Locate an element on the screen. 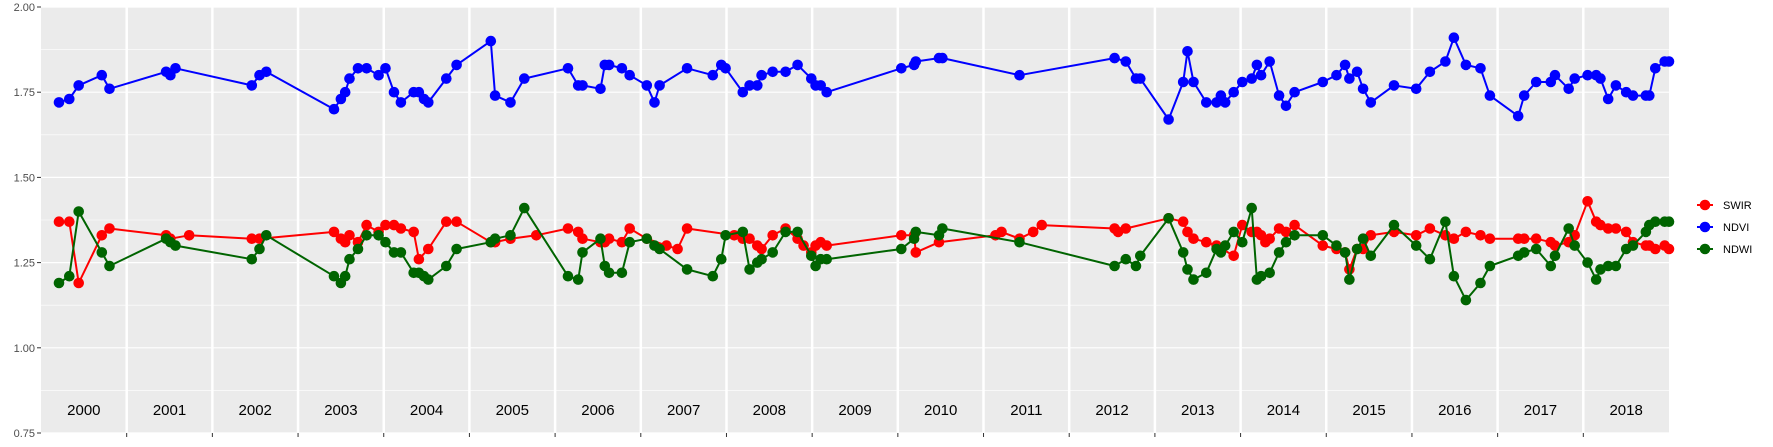 This screenshot has width=1773, height=447. y-tick-label: 0.75 is located at coordinates (24, 434).